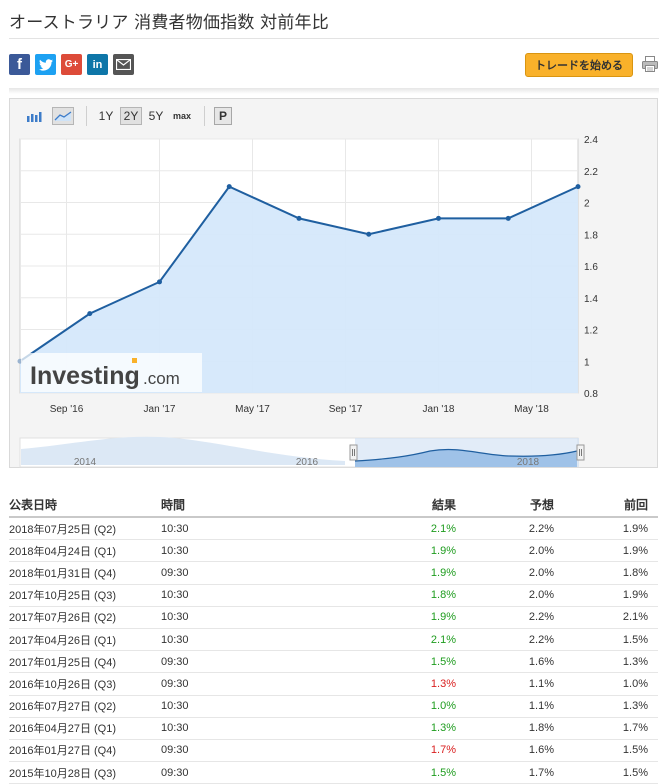 The width and height of the screenshot is (668, 784). I want to click on section-divider, so click(334, 91).